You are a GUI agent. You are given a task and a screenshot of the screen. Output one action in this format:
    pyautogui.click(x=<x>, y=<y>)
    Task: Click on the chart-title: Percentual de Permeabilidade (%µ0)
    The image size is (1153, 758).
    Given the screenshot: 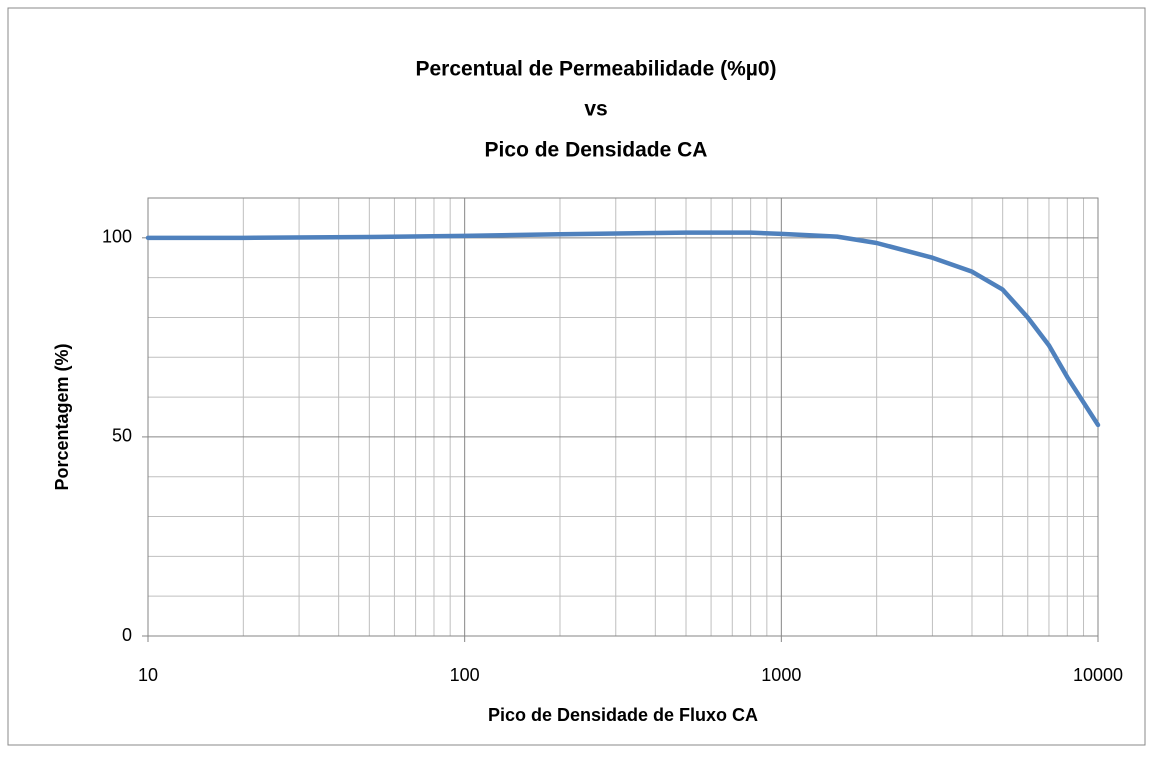 What is the action you would take?
    pyautogui.click(x=595, y=69)
    